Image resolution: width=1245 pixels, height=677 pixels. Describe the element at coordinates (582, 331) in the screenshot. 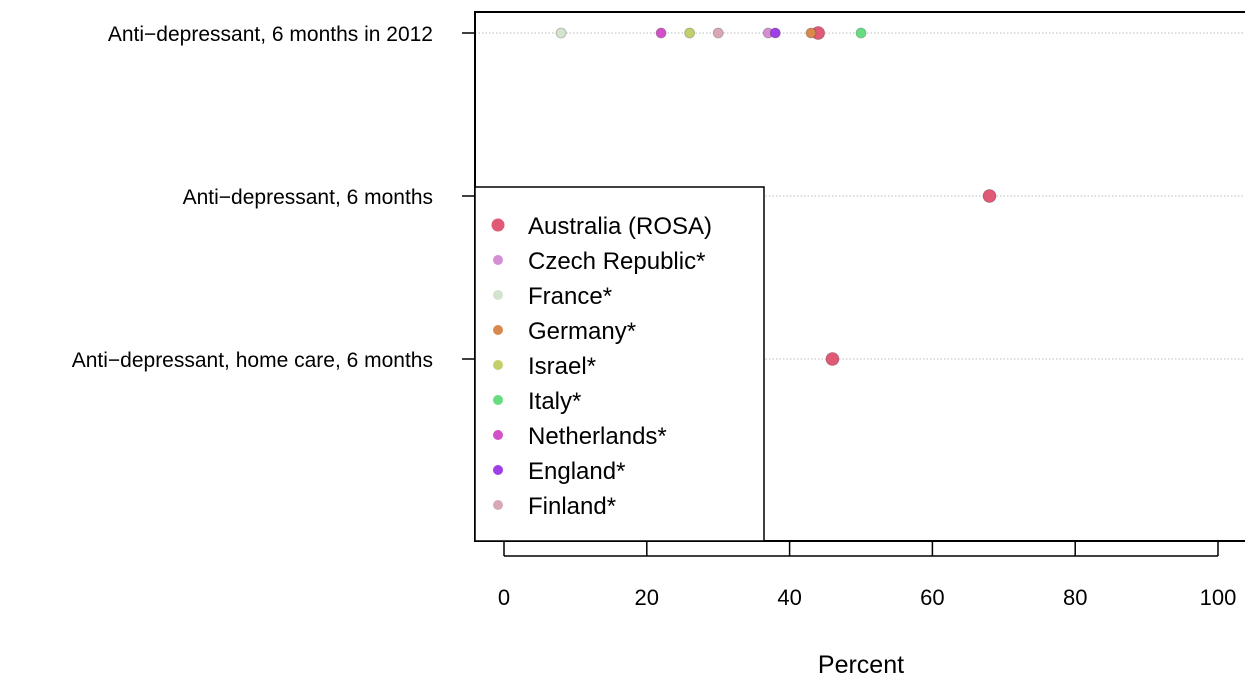

I see `legend-label: Germany*` at that location.